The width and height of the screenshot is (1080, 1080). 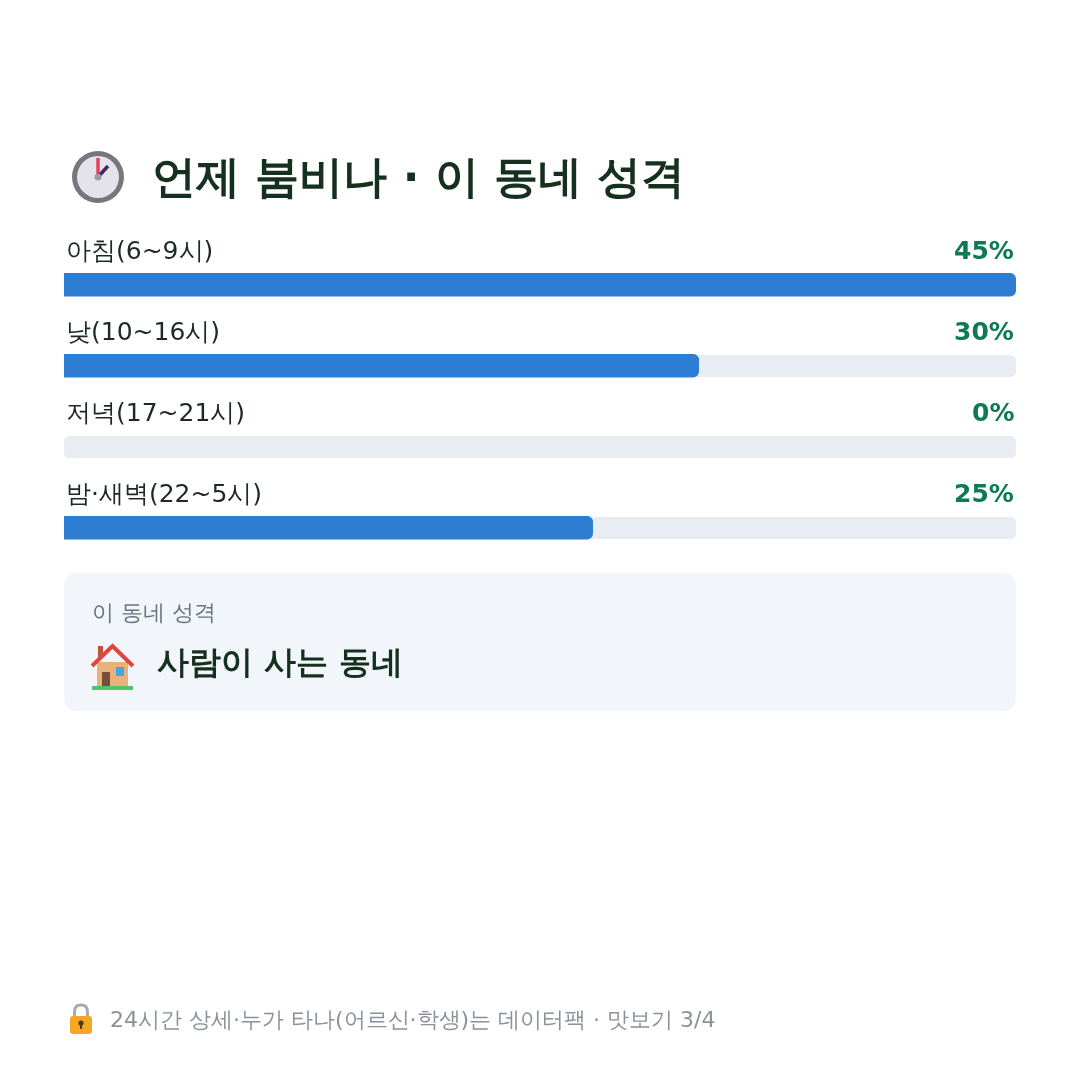 What do you see at coordinates (143, 331) in the screenshot?
I see `y-tick-label: 낮(10~16시)` at bounding box center [143, 331].